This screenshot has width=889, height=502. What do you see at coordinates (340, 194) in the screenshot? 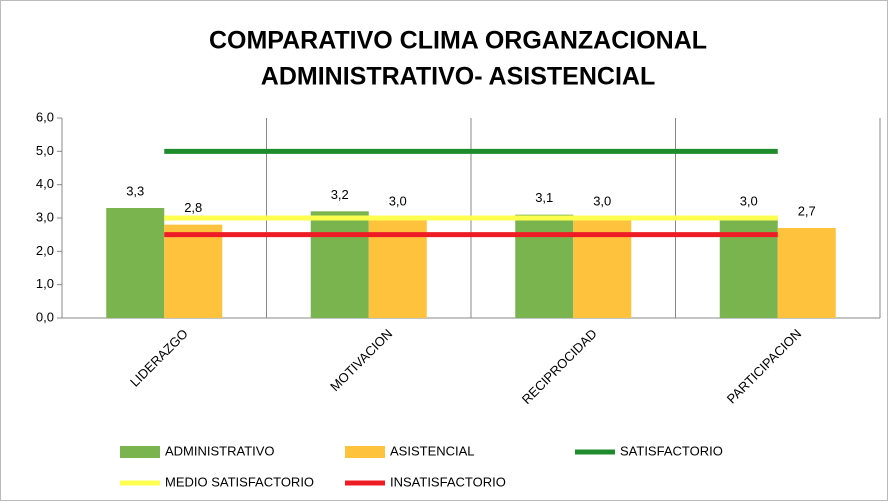
I see `data-label: 3,2` at bounding box center [340, 194].